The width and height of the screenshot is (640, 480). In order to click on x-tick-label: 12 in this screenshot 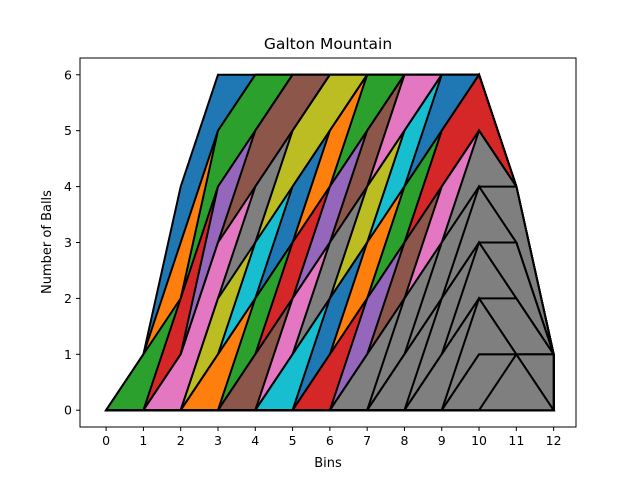, I will do `click(554, 440)`.